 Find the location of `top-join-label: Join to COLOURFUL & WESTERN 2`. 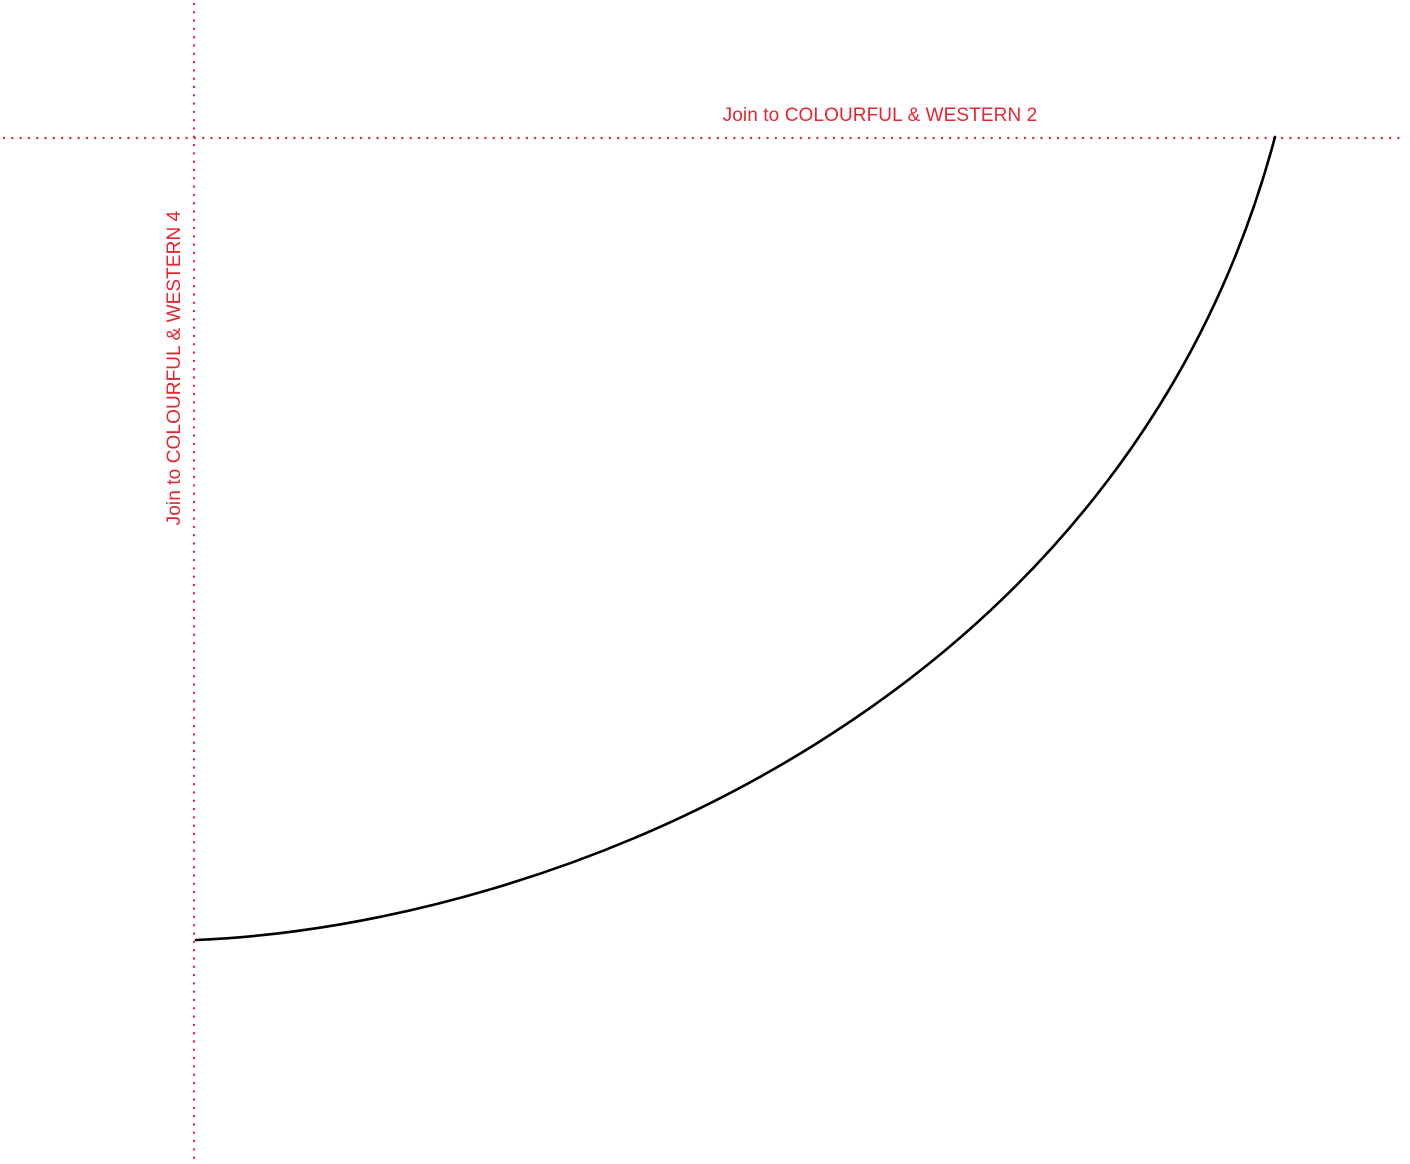

top-join-label: Join to COLOURFUL & WESTERN 2 is located at coordinates (880, 115).